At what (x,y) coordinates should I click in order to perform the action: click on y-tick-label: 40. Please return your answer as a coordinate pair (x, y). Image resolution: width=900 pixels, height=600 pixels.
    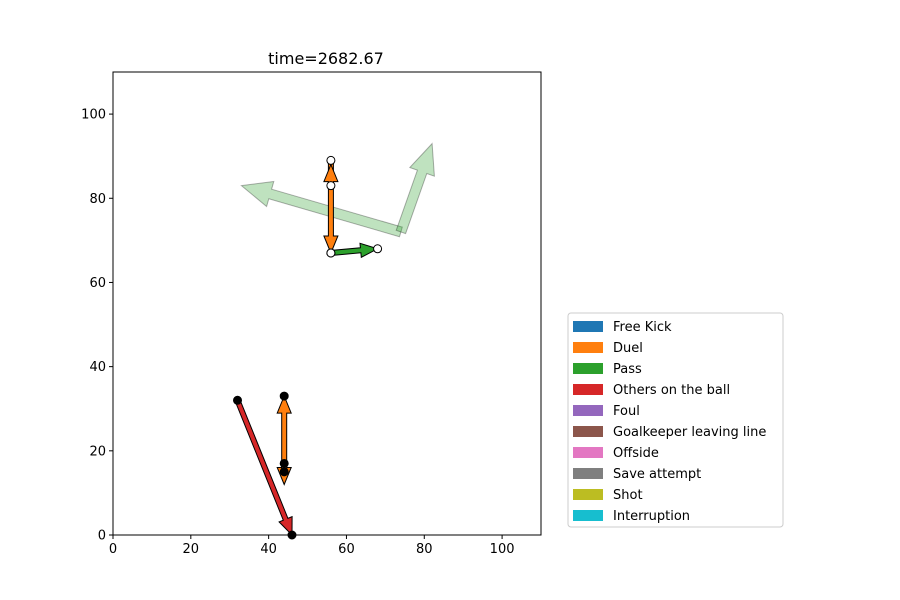
    Looking at the image, I should click on (97, 367).